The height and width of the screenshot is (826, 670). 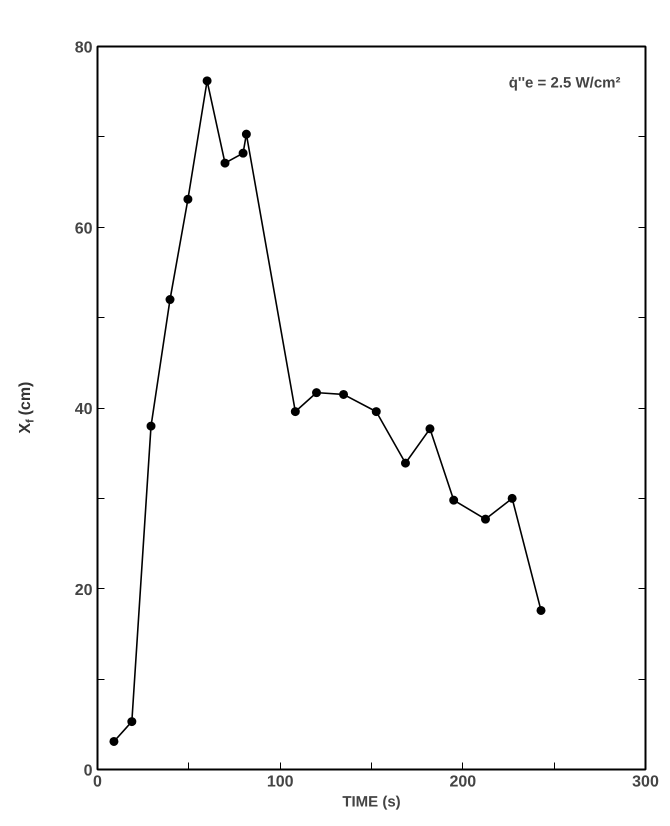 I want to click on y-tick-label: 60, so click(x=83, y=229).